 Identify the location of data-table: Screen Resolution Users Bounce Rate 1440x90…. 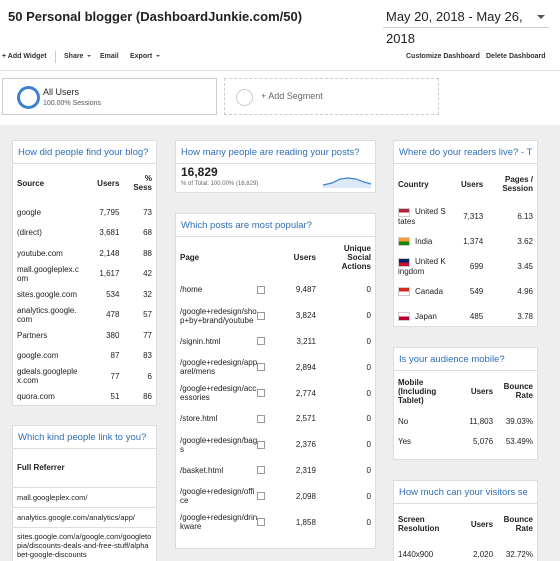
(465, 532).